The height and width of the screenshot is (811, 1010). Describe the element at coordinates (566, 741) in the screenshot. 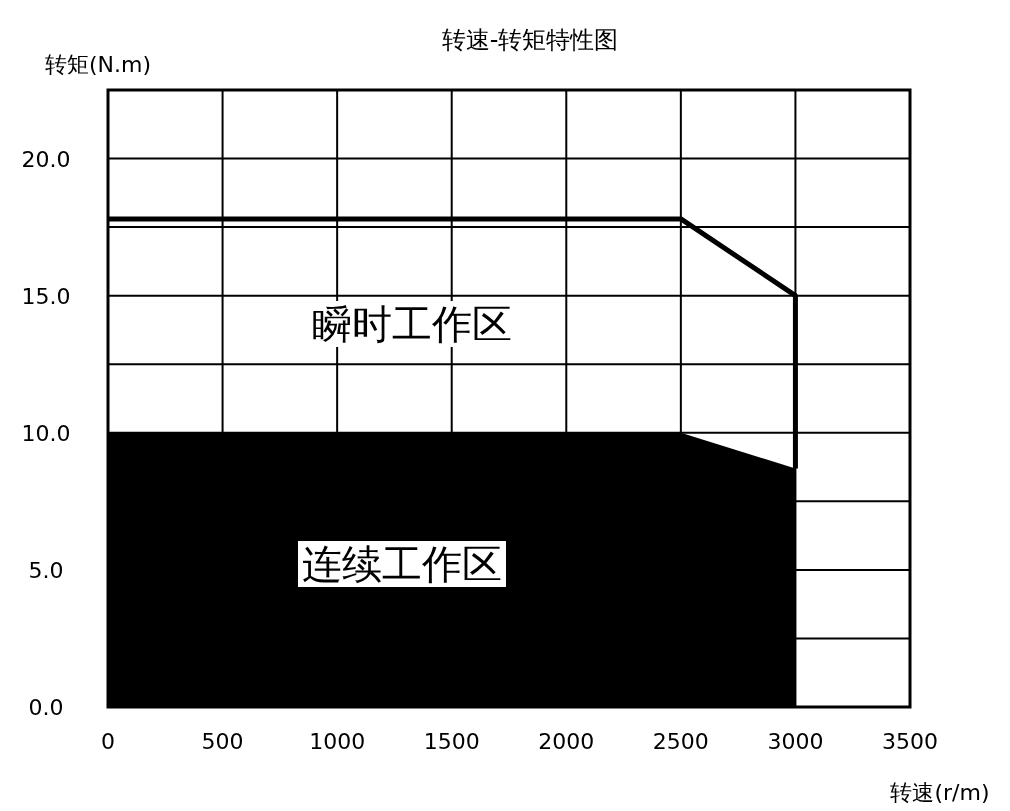

I see `x-tick-label: 2000` at that location.